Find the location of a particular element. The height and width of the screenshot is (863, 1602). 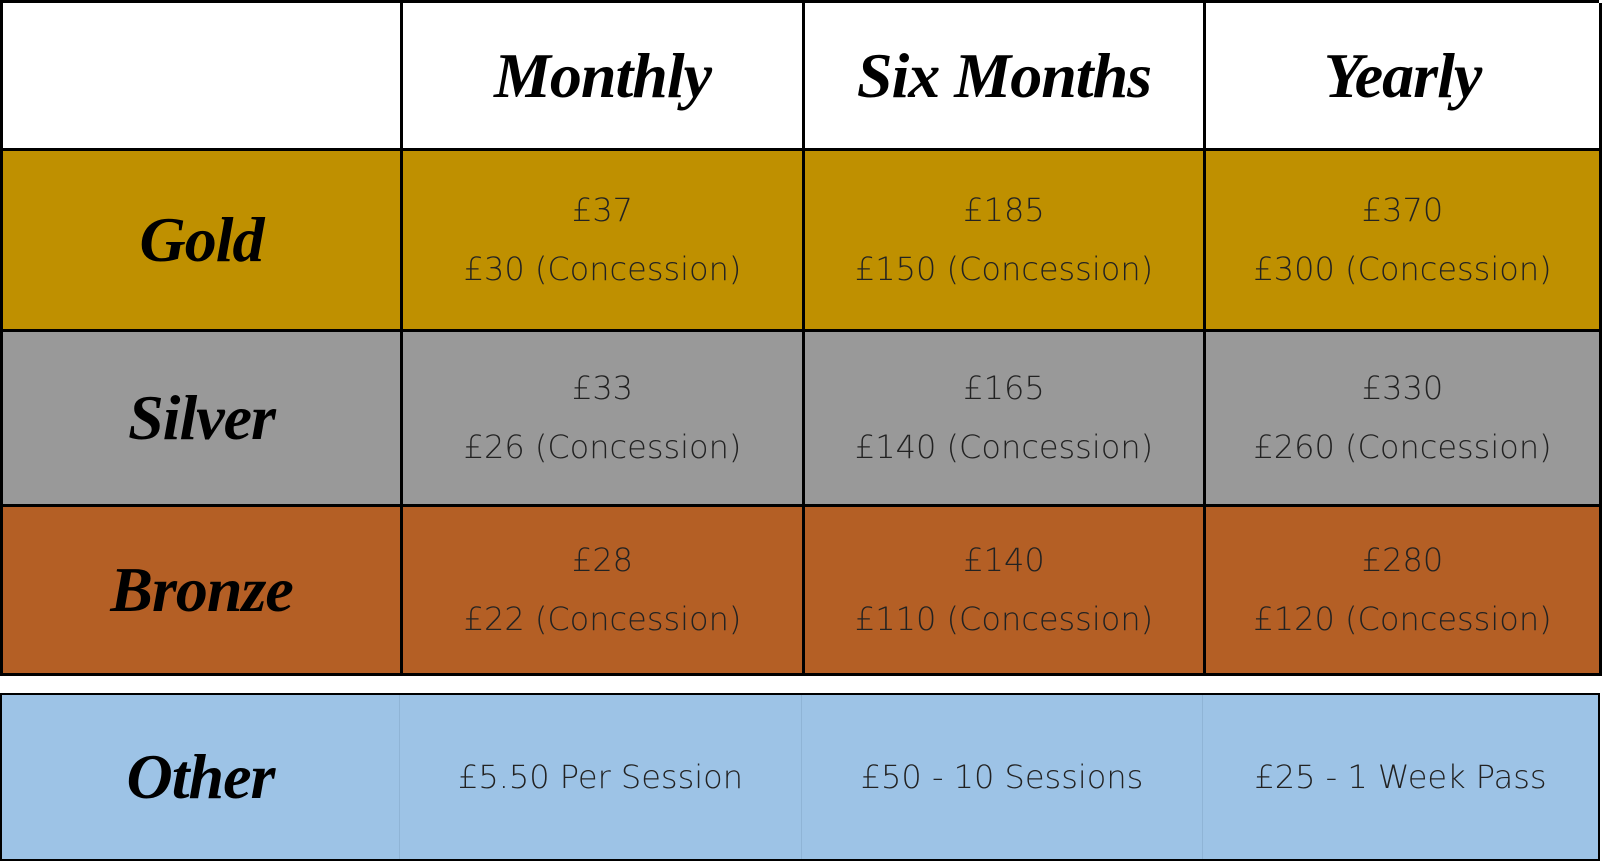

row-label-cell: Gold is located at coordinates (203, 241).